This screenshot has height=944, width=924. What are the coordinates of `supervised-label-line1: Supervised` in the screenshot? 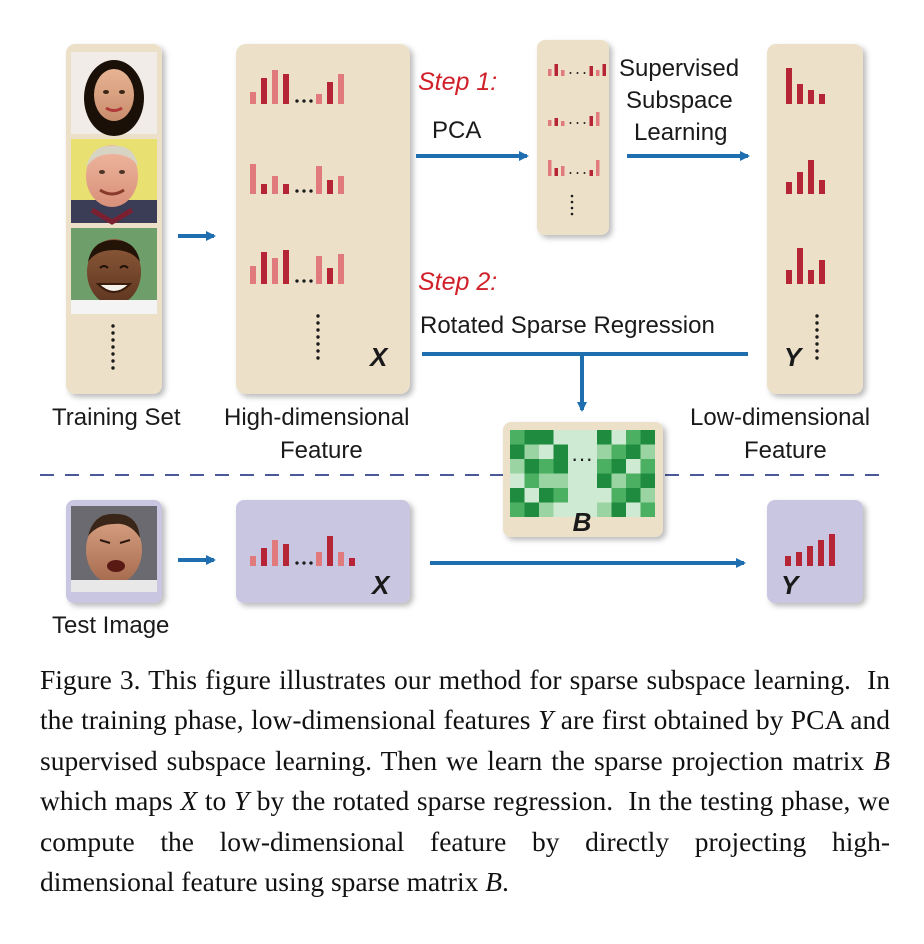 It's located at (679, 68).